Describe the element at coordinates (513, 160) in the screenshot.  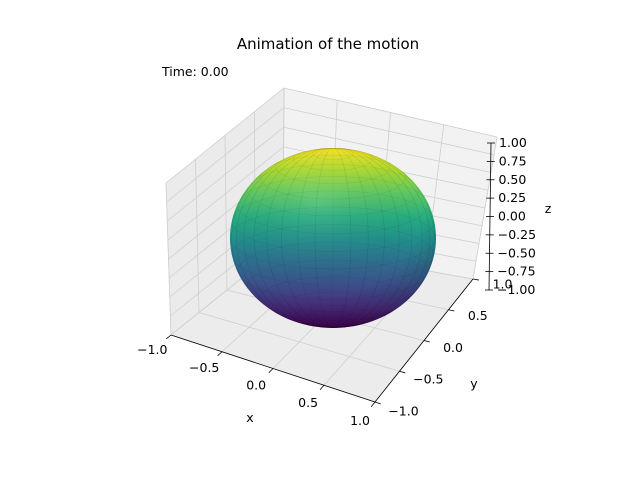
I see `z-tick-label: 0.75` at that location.